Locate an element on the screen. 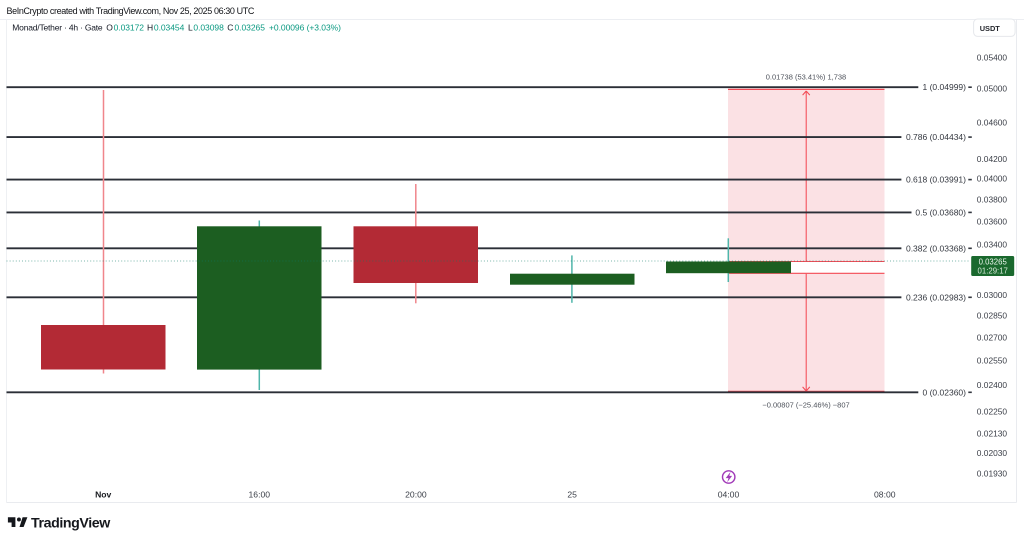  svg-text: 0.02700 is located at coordinates (992, 338).